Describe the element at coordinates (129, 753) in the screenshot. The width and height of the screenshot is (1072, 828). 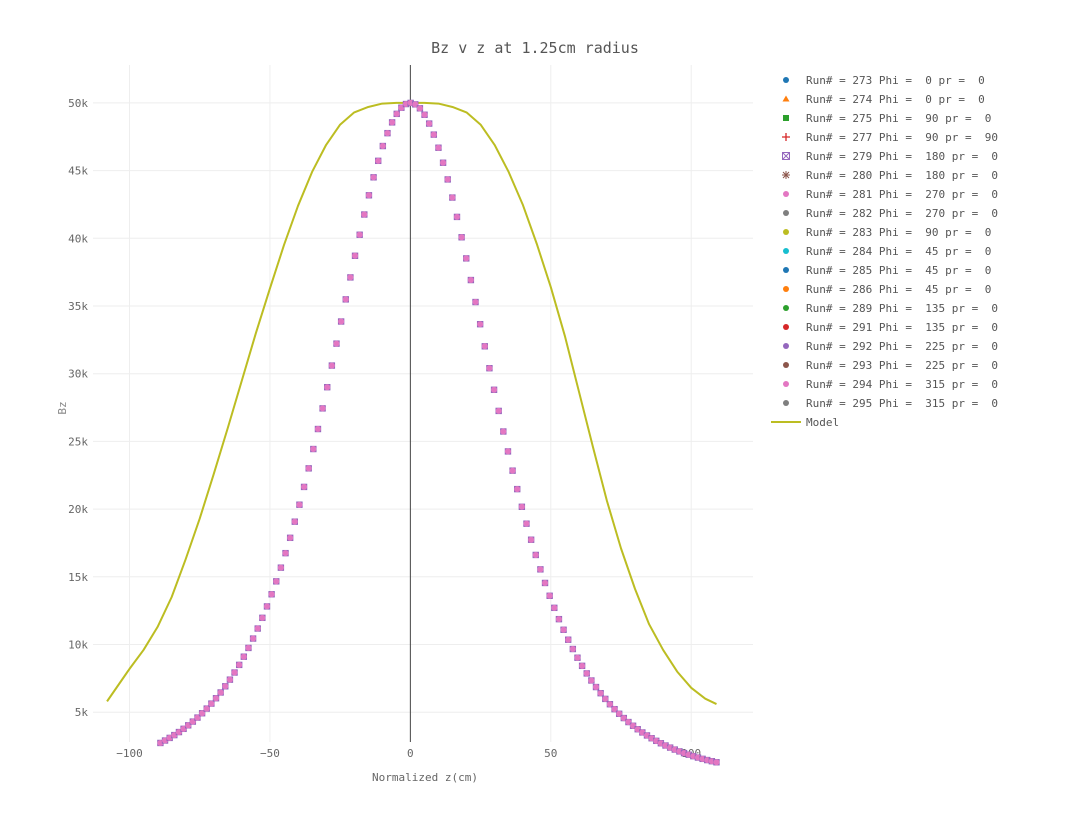
I see `x-tick-label: −100` at that location.